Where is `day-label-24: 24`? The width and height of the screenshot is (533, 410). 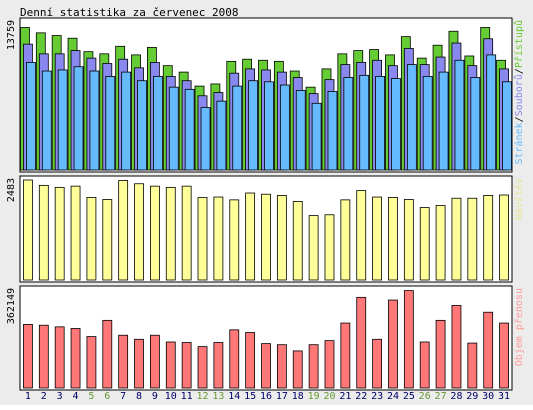
day-label-24: 24 is located at coordinates (393, 396).